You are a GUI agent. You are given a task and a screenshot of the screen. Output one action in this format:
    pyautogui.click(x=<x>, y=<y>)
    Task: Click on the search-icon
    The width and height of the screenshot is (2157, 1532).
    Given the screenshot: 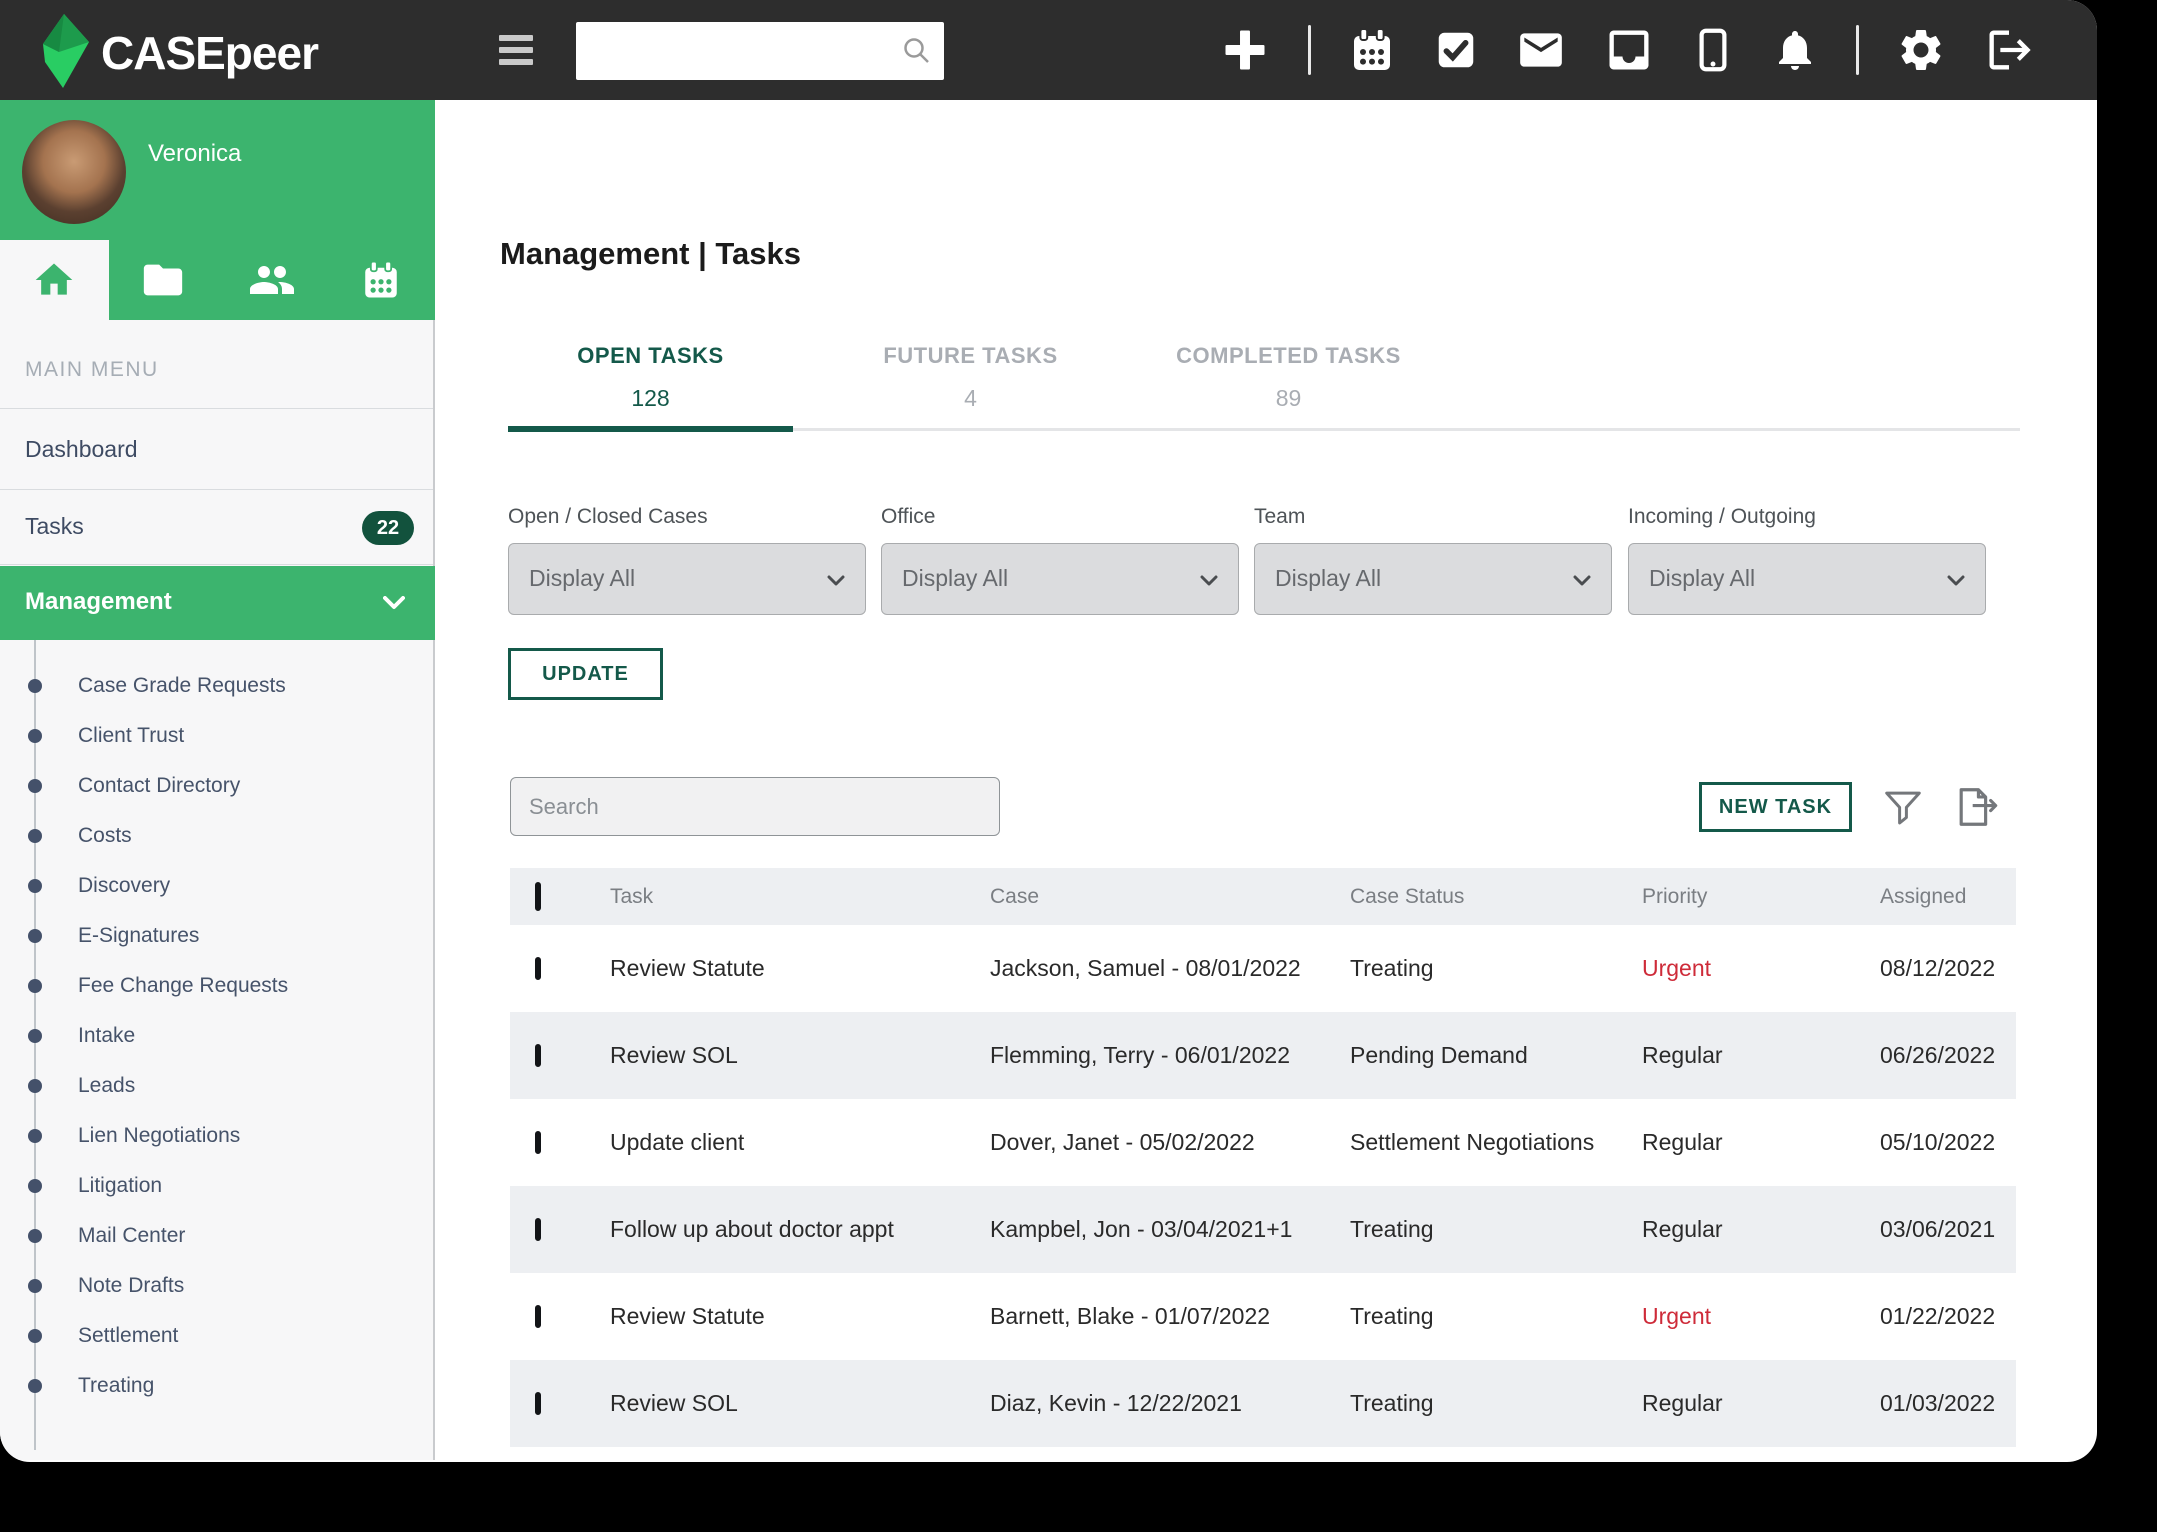 What is the action you would take?
    pyautogui.click(x=916, y=50)
    